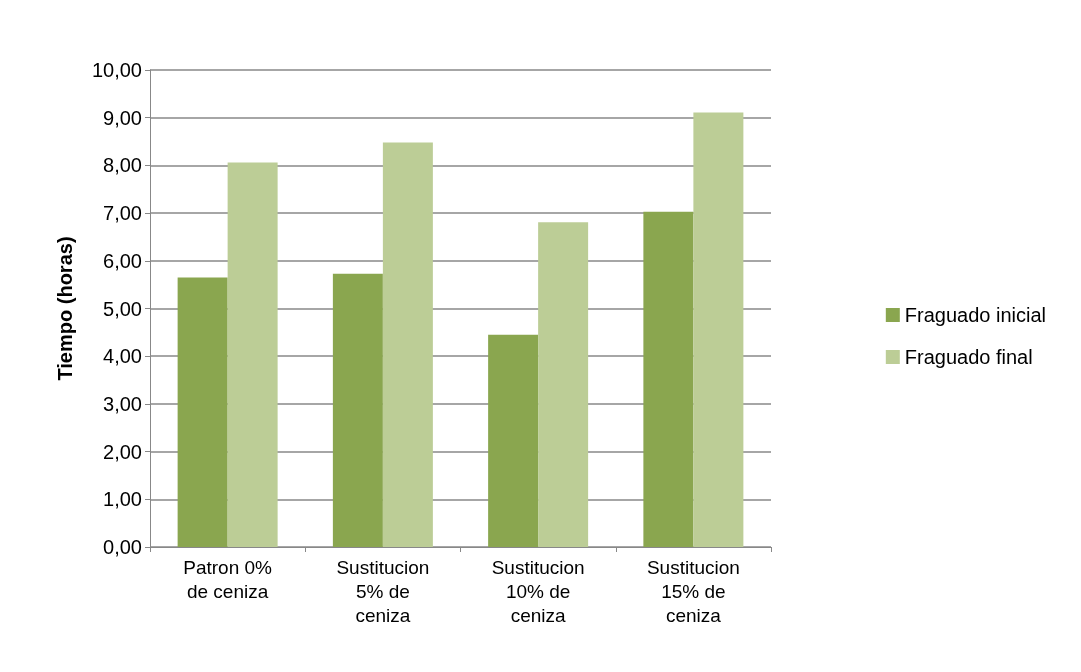 The width and height of the screenshot is (1081, 672). I want to click on legend-label: Fraguado final, so click(968, 357).